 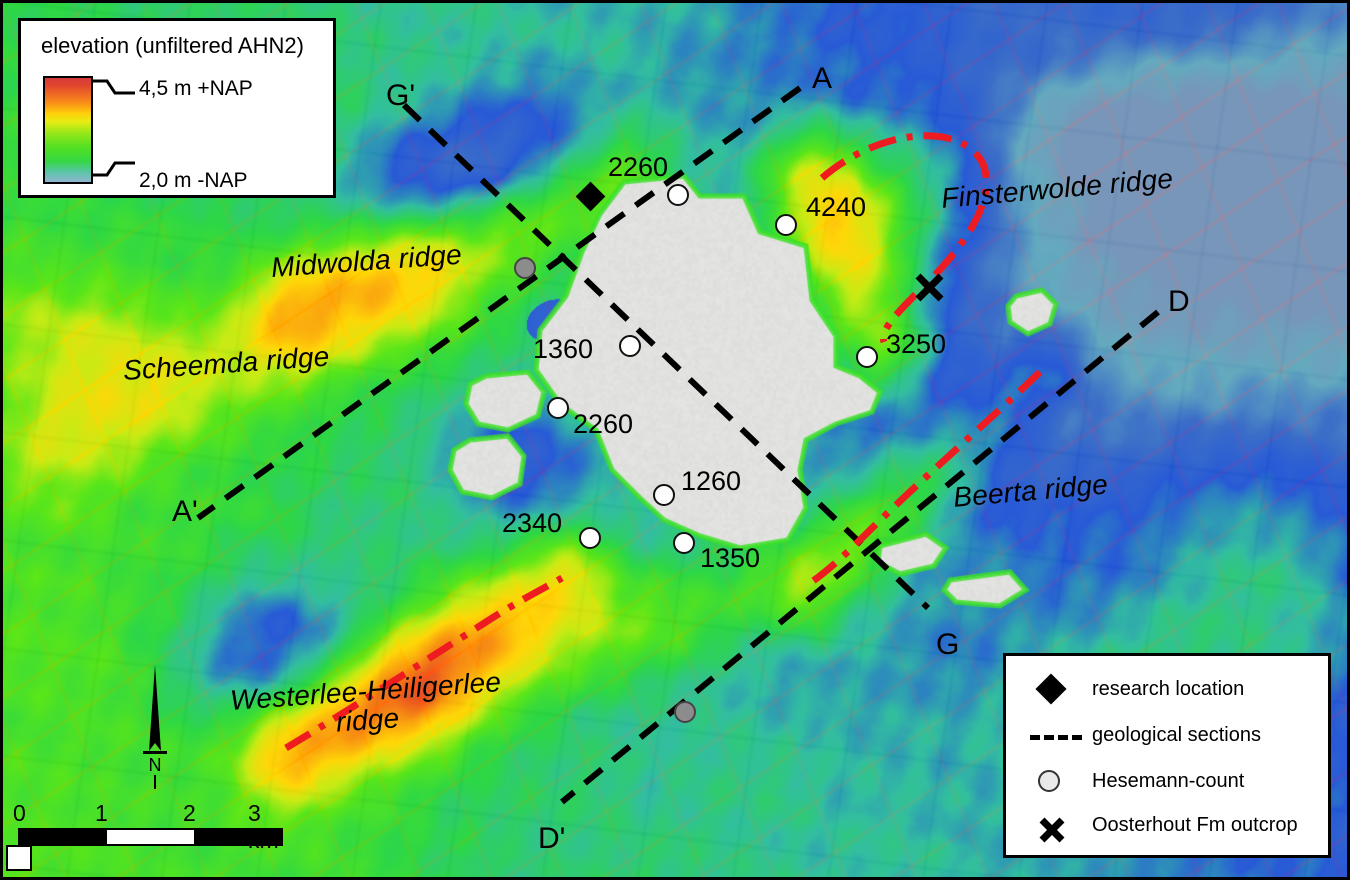 I want to click on north-arrow-icon, so click(x=155, y=708).